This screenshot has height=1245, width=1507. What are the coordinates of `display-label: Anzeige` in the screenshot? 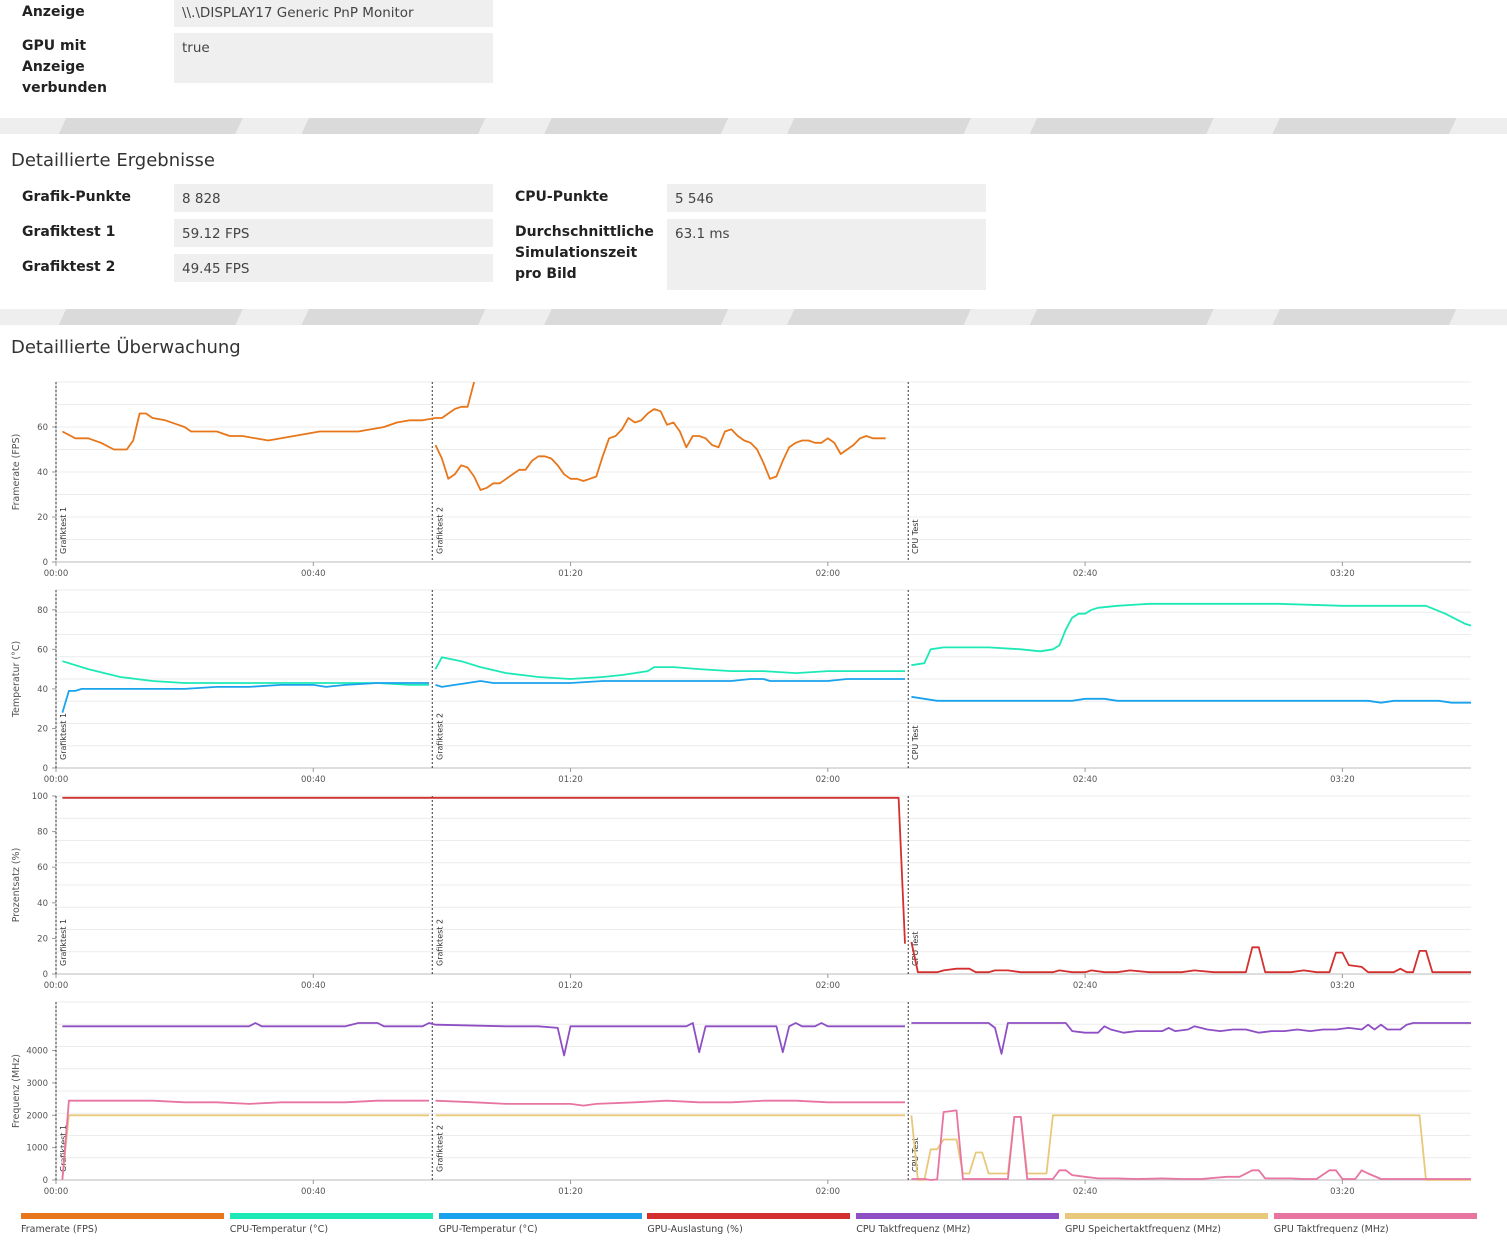 It's located at (53, 12).